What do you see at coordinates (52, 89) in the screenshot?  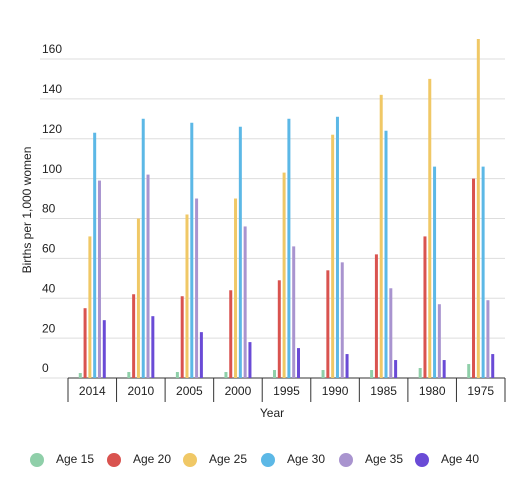 I see `y-tick-label: 140` at bounding box center [52, 89].